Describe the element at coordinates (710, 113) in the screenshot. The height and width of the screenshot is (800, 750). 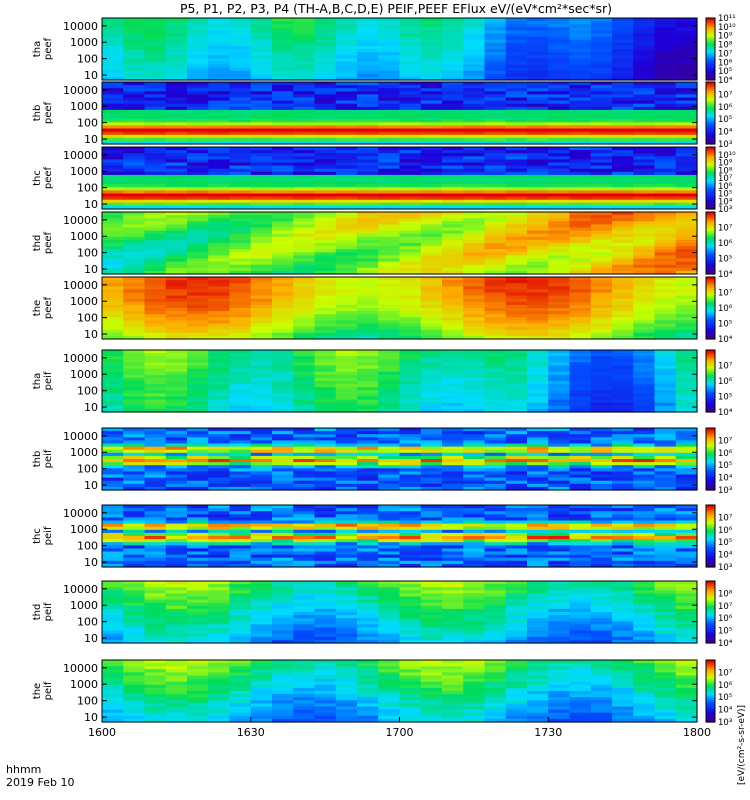
I see `colorbar-frame` at that location.